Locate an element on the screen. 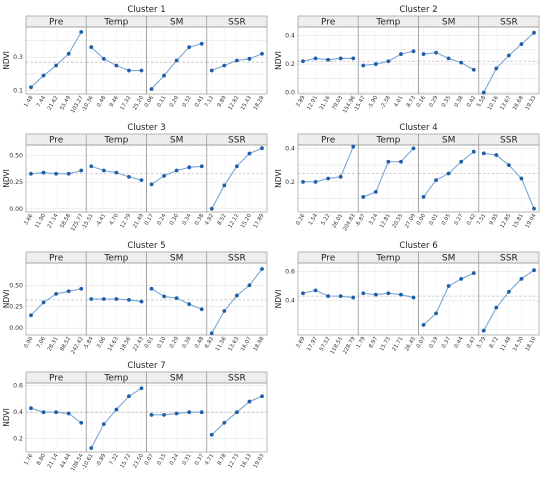 The height and width of the screenshot is (489, 550). x-tick-label: 21.14 is located at coordinates (53, 461).